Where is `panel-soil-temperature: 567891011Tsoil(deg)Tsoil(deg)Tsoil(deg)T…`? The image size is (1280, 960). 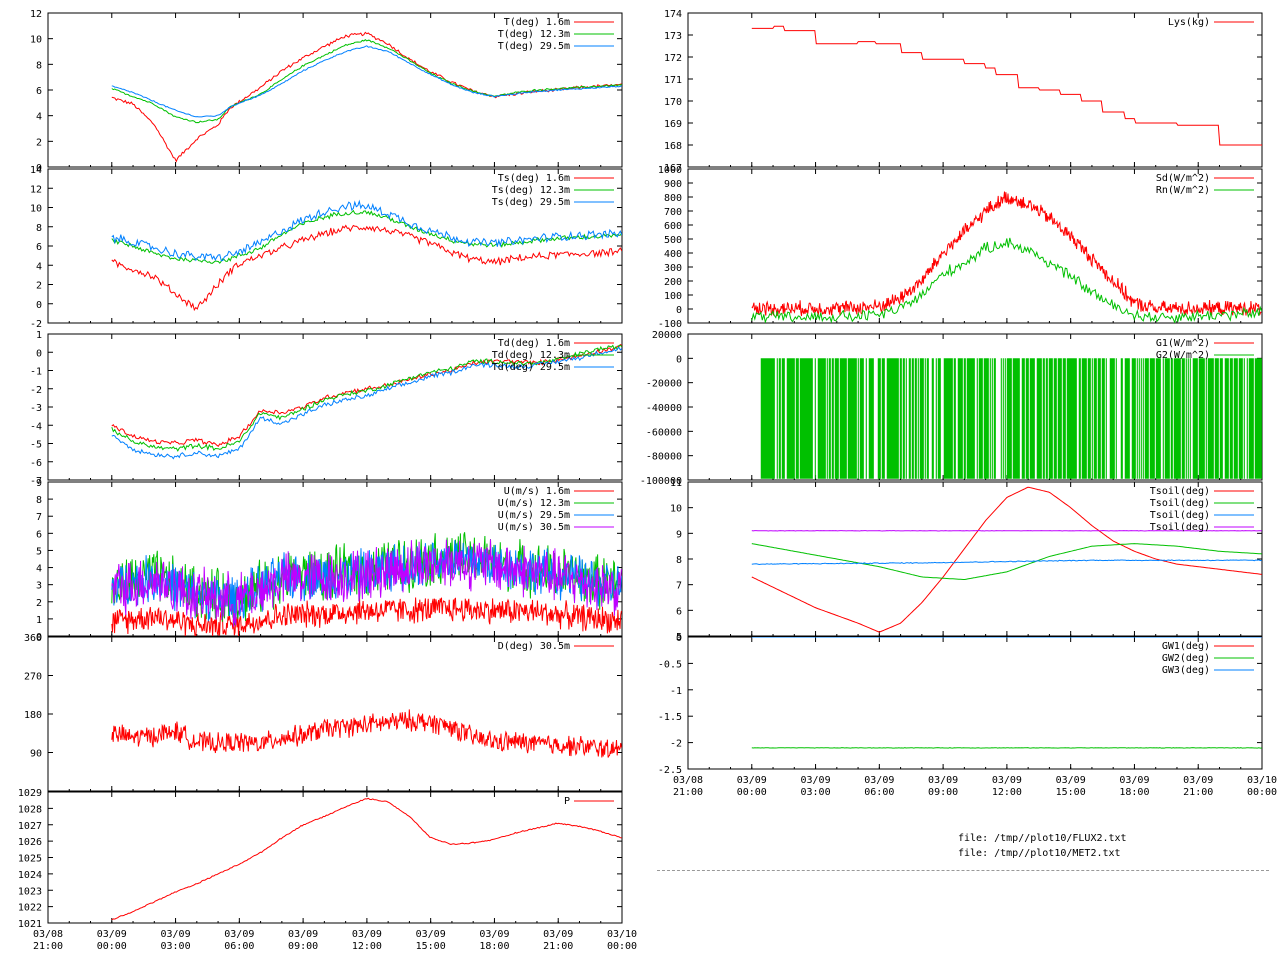 panel-soil-temperature: 567891011Tsoil(deg)Tsoil(deg)Tsoil(deg)T… is located at coordinates (966, 560).